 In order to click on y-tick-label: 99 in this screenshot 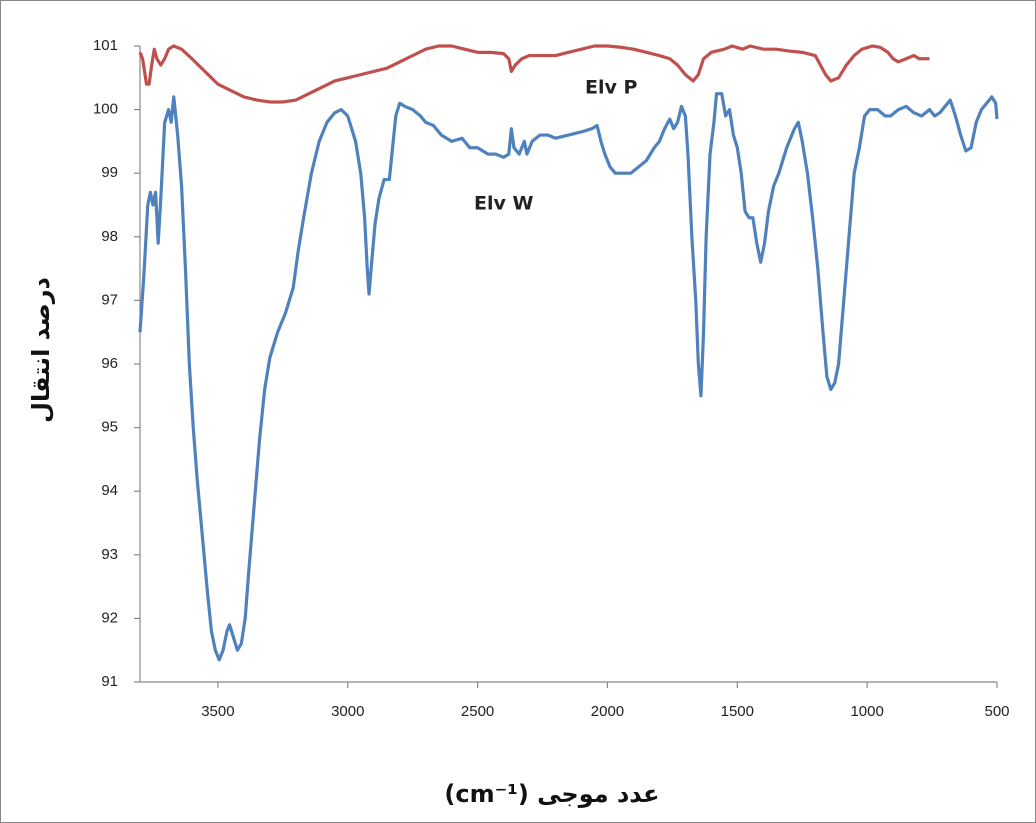, I will do `click(109, 172)`.